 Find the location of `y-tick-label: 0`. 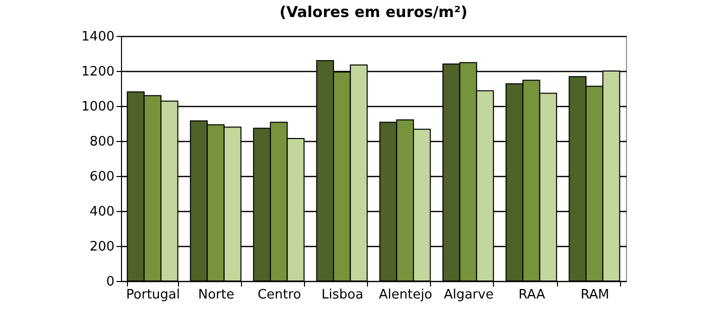

y-tick-label: 0 is located at coordinates (110, 282).